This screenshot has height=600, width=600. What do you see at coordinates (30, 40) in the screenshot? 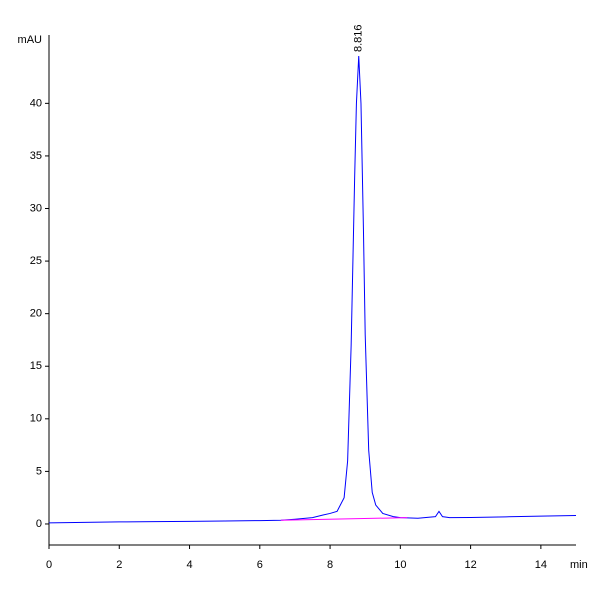
I see `y-axis-label: mAU` at bounding box center [30, 40].